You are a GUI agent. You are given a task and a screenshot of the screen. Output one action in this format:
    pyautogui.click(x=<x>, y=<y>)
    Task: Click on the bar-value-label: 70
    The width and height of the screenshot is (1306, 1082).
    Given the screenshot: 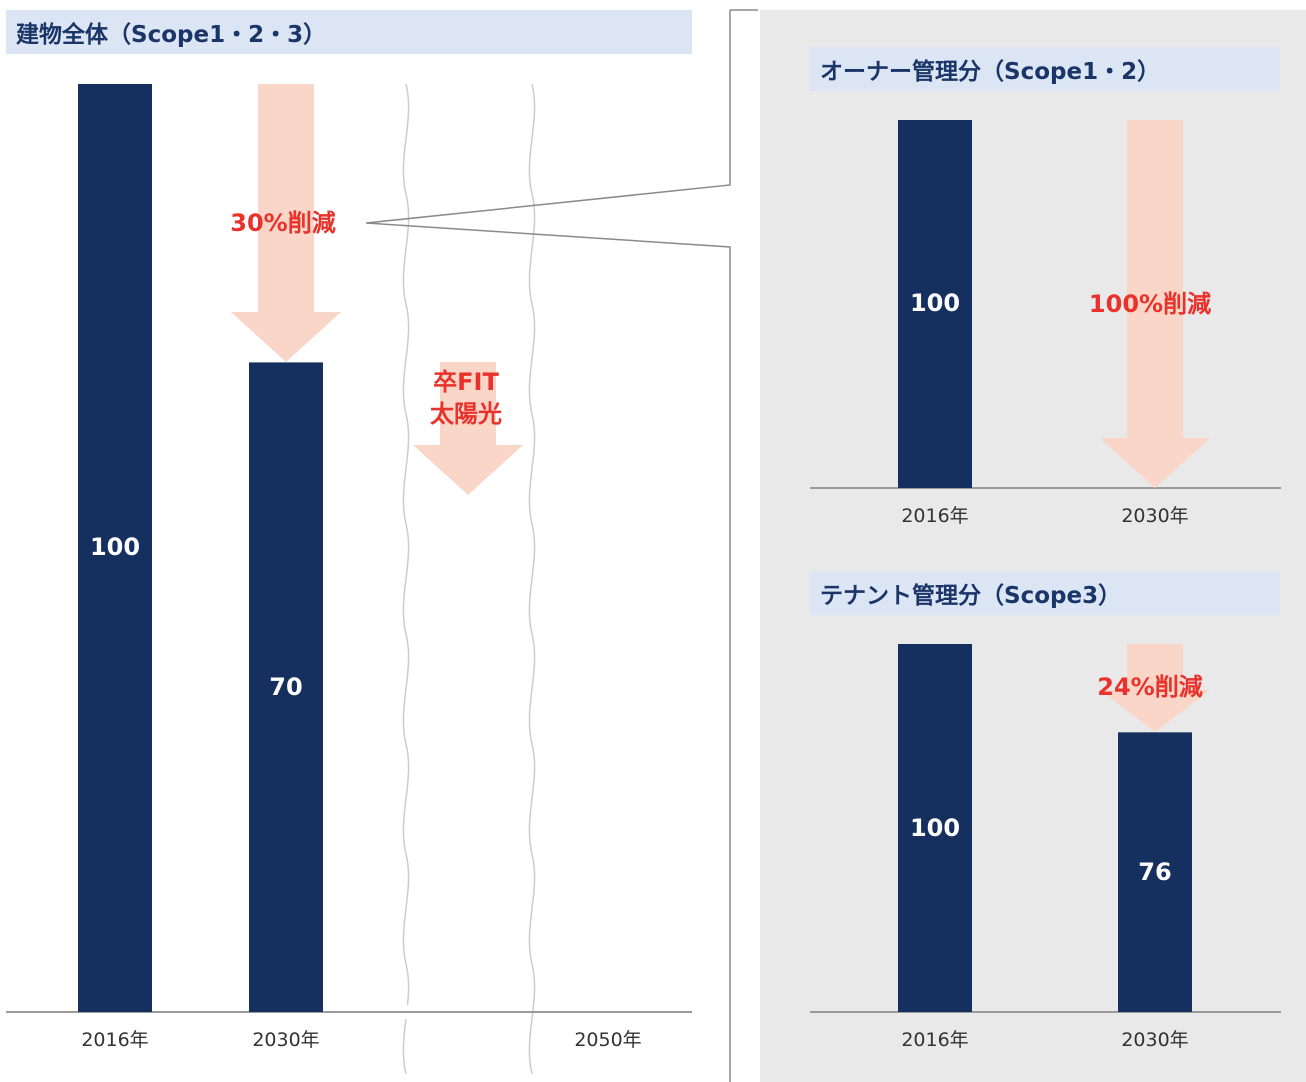 What is the action you would take?
    pyautogui.click(x=285, y=687)
    